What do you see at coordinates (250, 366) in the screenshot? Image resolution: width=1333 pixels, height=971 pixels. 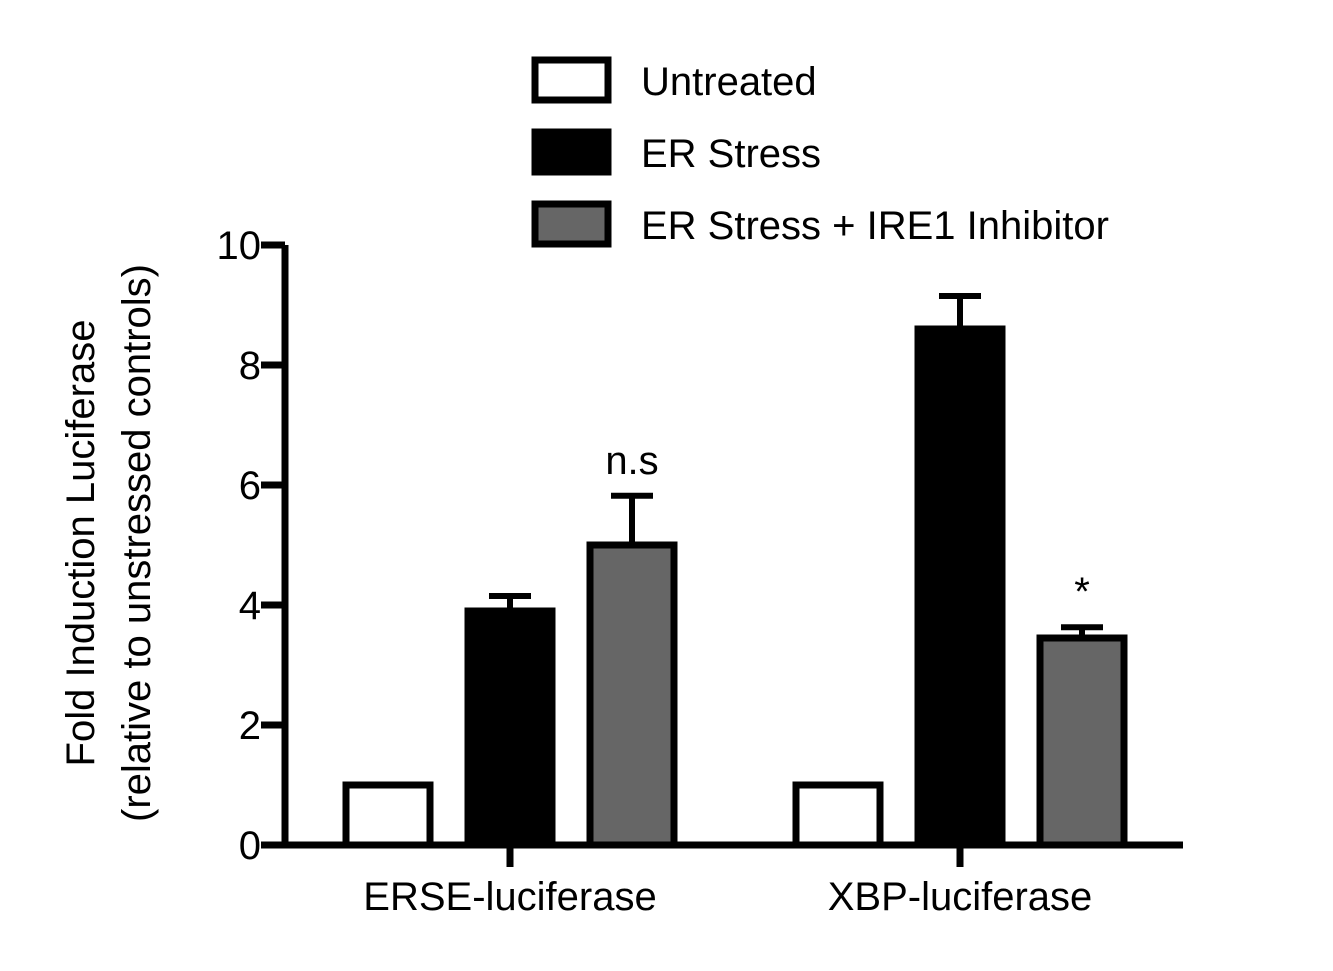 I see `y-tick-label: 8` at bounding box center [250, 366].